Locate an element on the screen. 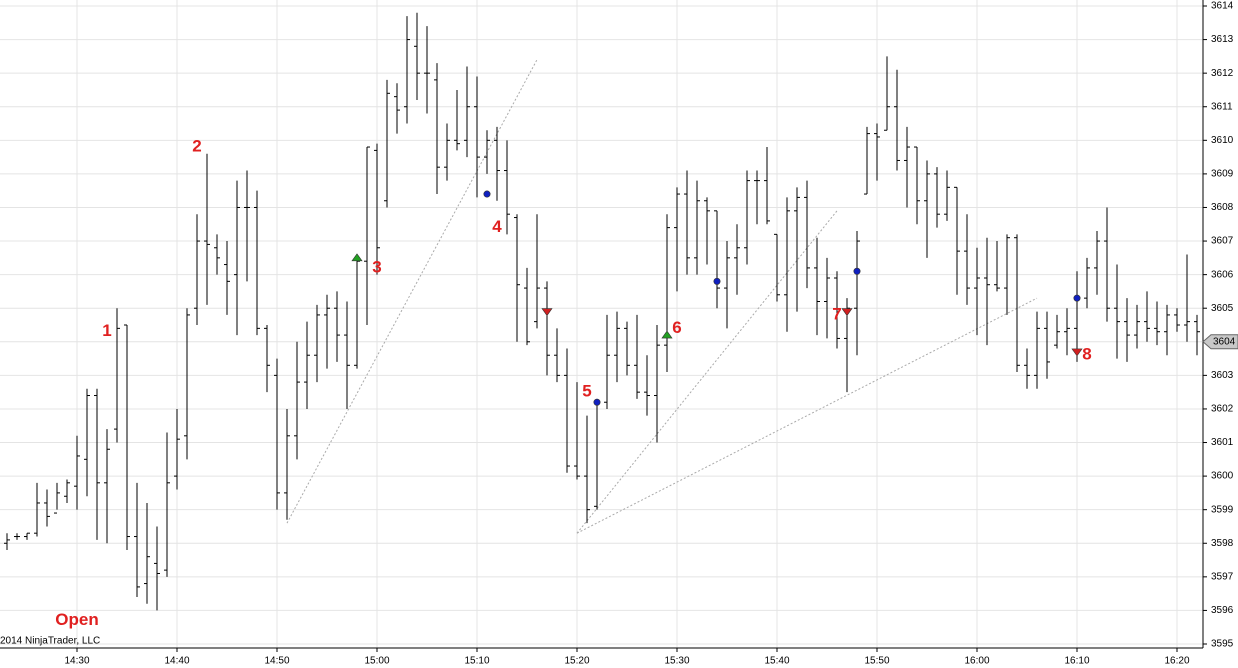 The height and width of the screenshot is (668, 1238). annotation: 7 is located at coordinates (836, 313).